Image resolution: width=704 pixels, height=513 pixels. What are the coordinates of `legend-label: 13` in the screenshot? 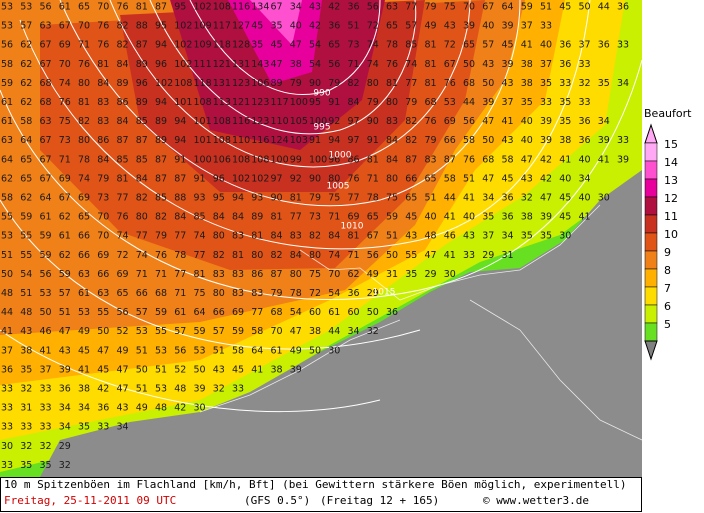 It's located at (671, 180).